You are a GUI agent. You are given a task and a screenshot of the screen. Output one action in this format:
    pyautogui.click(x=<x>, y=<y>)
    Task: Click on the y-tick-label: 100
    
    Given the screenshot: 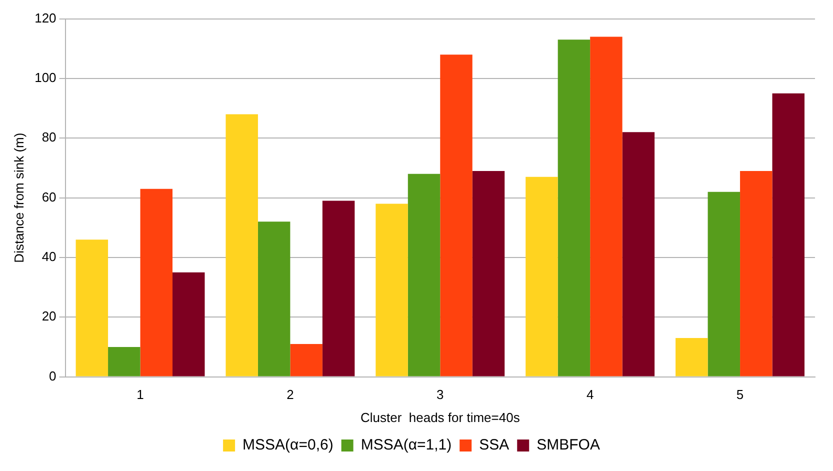 What is the action you would take?
    pyautogui.click(x=45, y=78)
    